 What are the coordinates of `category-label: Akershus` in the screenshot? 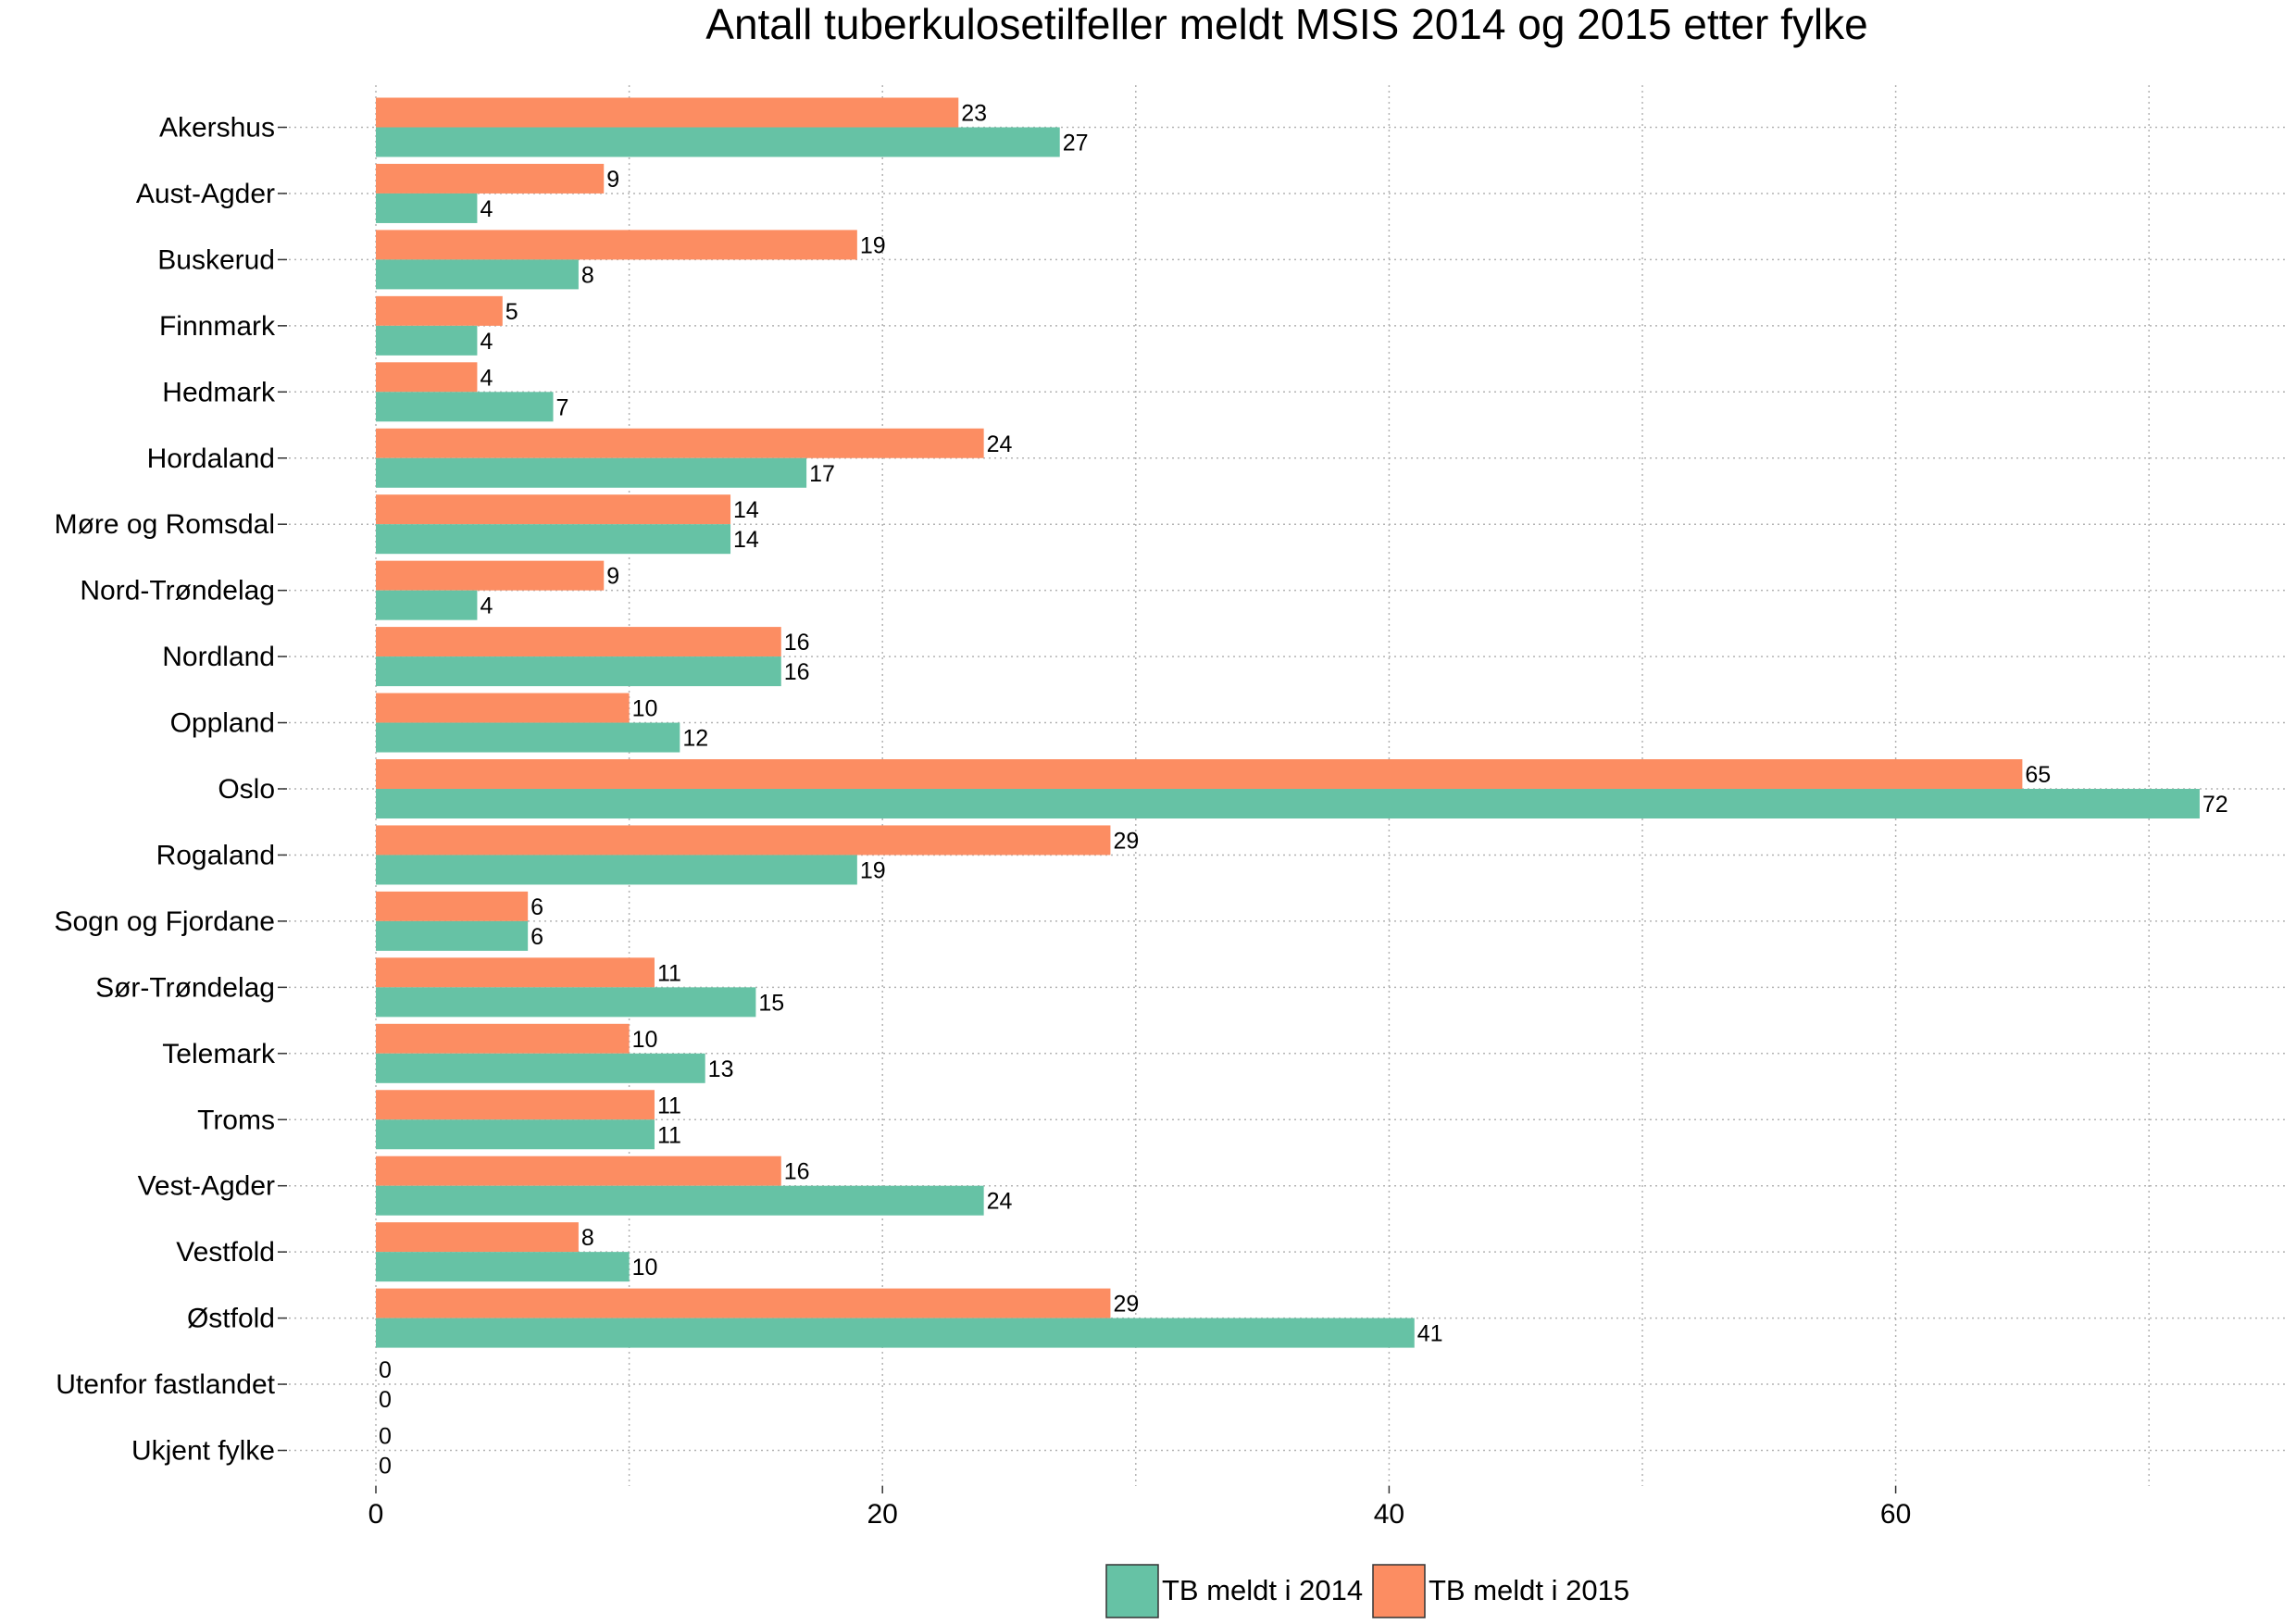 It's located at (217, 128).